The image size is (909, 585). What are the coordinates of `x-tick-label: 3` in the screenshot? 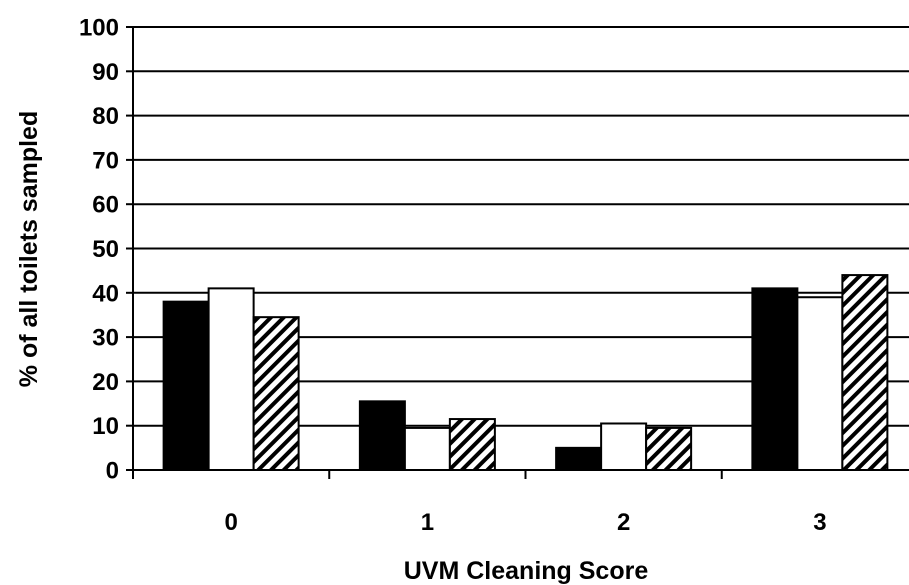 It's located at (819, 522).